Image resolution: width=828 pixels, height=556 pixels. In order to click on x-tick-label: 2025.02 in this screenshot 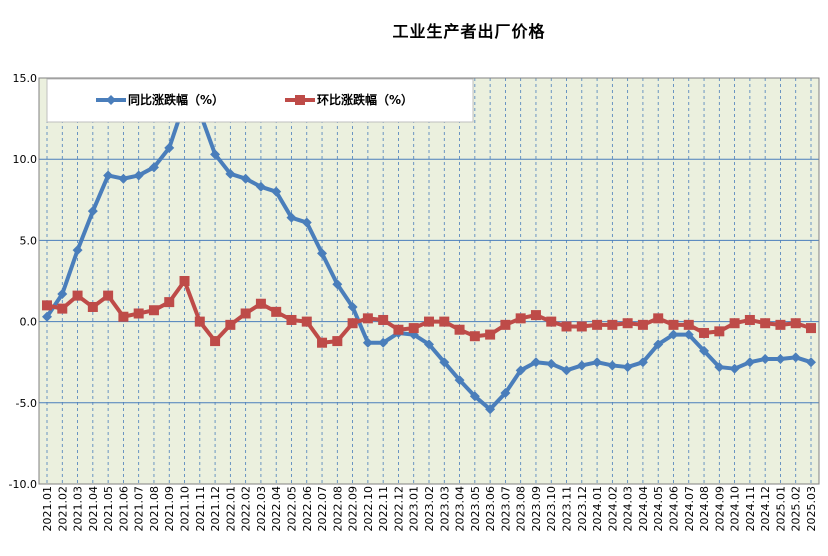, I will do `click(796, 509)`.